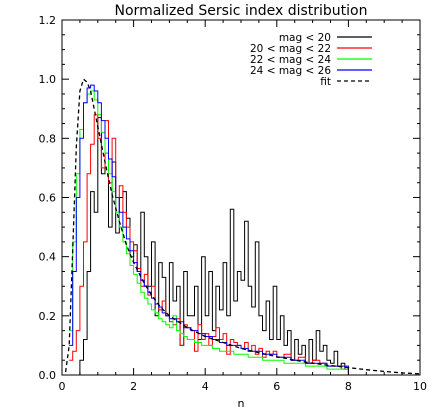 This screenshot has width=436, height=416. I want to click on x-tick-label-5: 10, so click(420, 386).